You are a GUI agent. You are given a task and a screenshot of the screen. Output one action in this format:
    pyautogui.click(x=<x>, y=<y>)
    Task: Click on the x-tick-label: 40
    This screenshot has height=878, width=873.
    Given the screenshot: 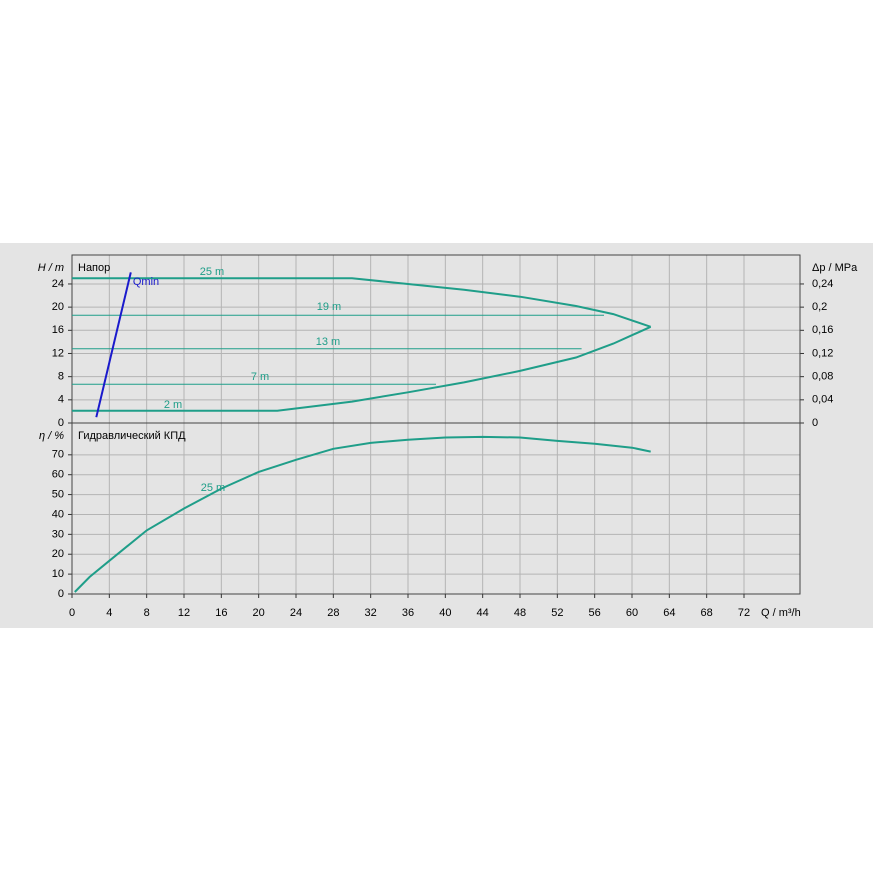 What is the action you would take?
    pyautogui.click(x=445, y=613)
    